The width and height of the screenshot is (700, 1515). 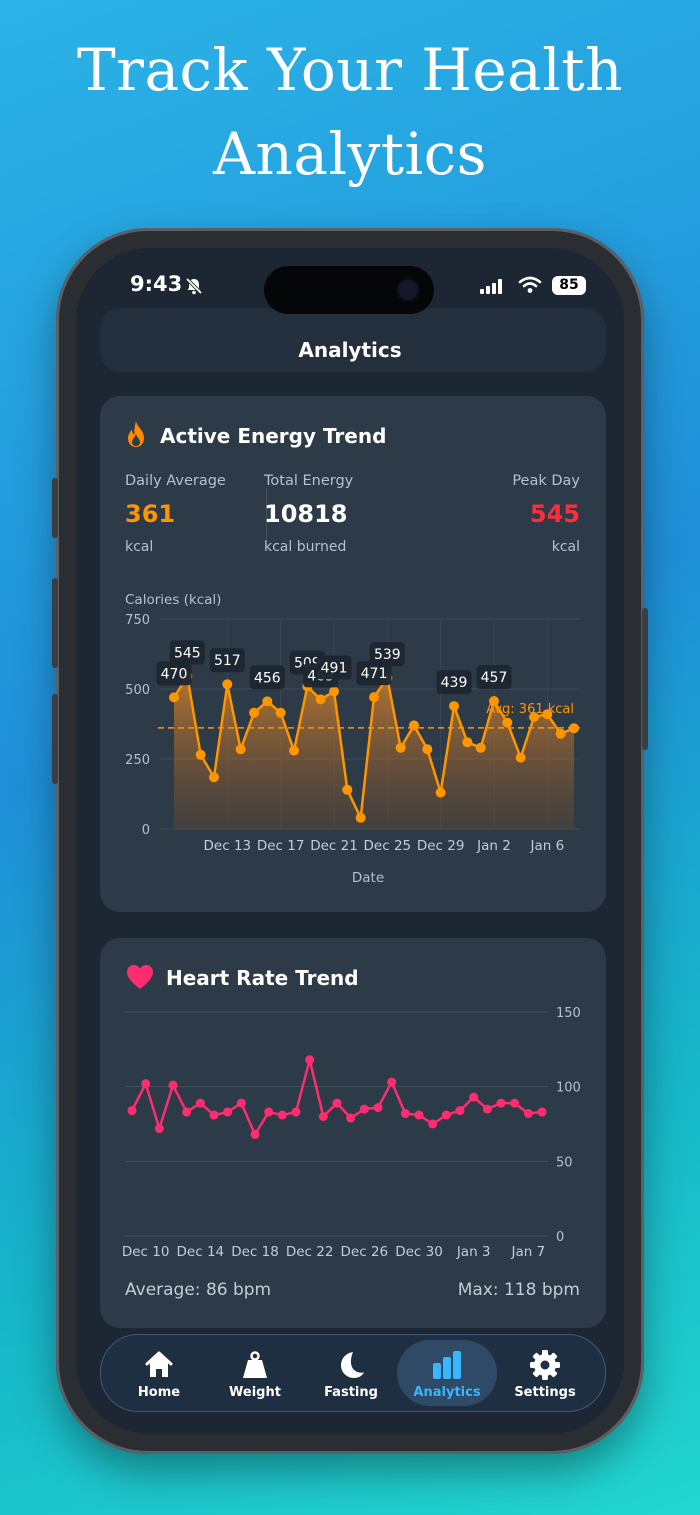 I want to click on heart-x-tick-label: Dec 14, so click(x=201, y=1252).